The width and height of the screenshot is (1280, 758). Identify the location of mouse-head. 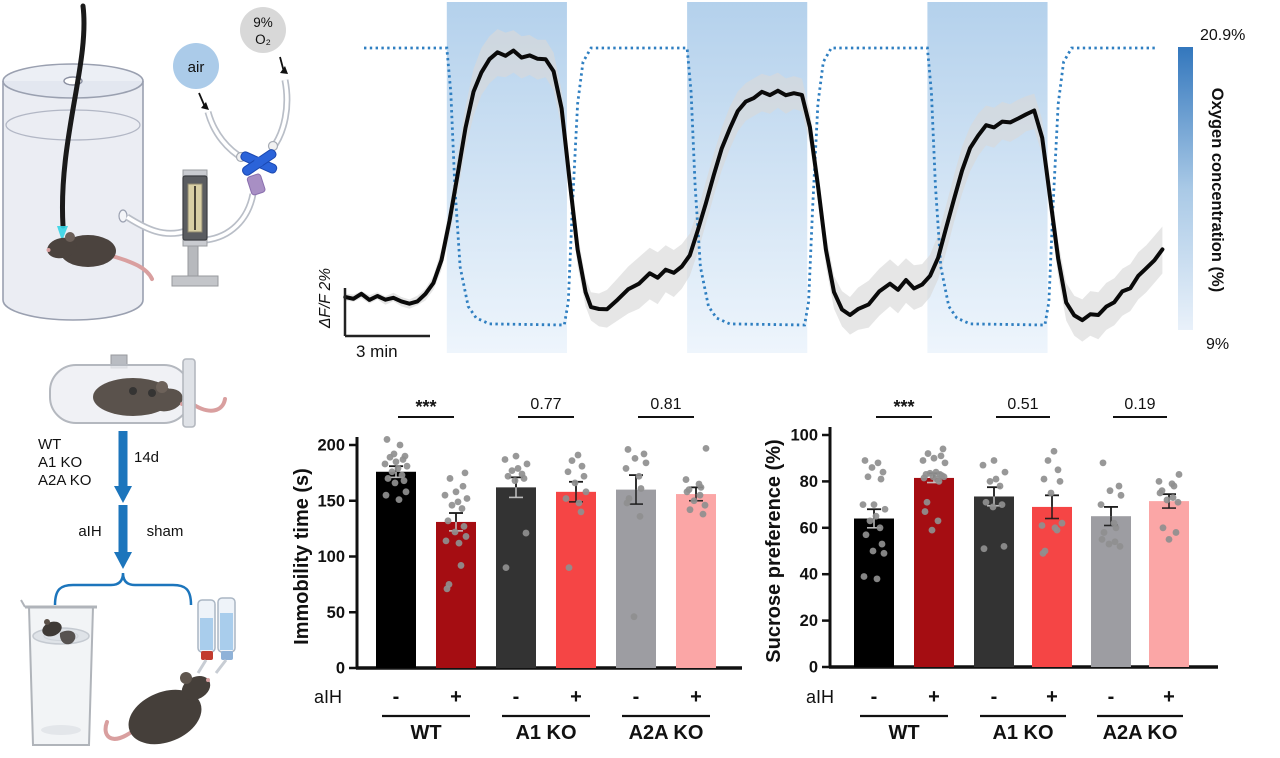
(62, 248).